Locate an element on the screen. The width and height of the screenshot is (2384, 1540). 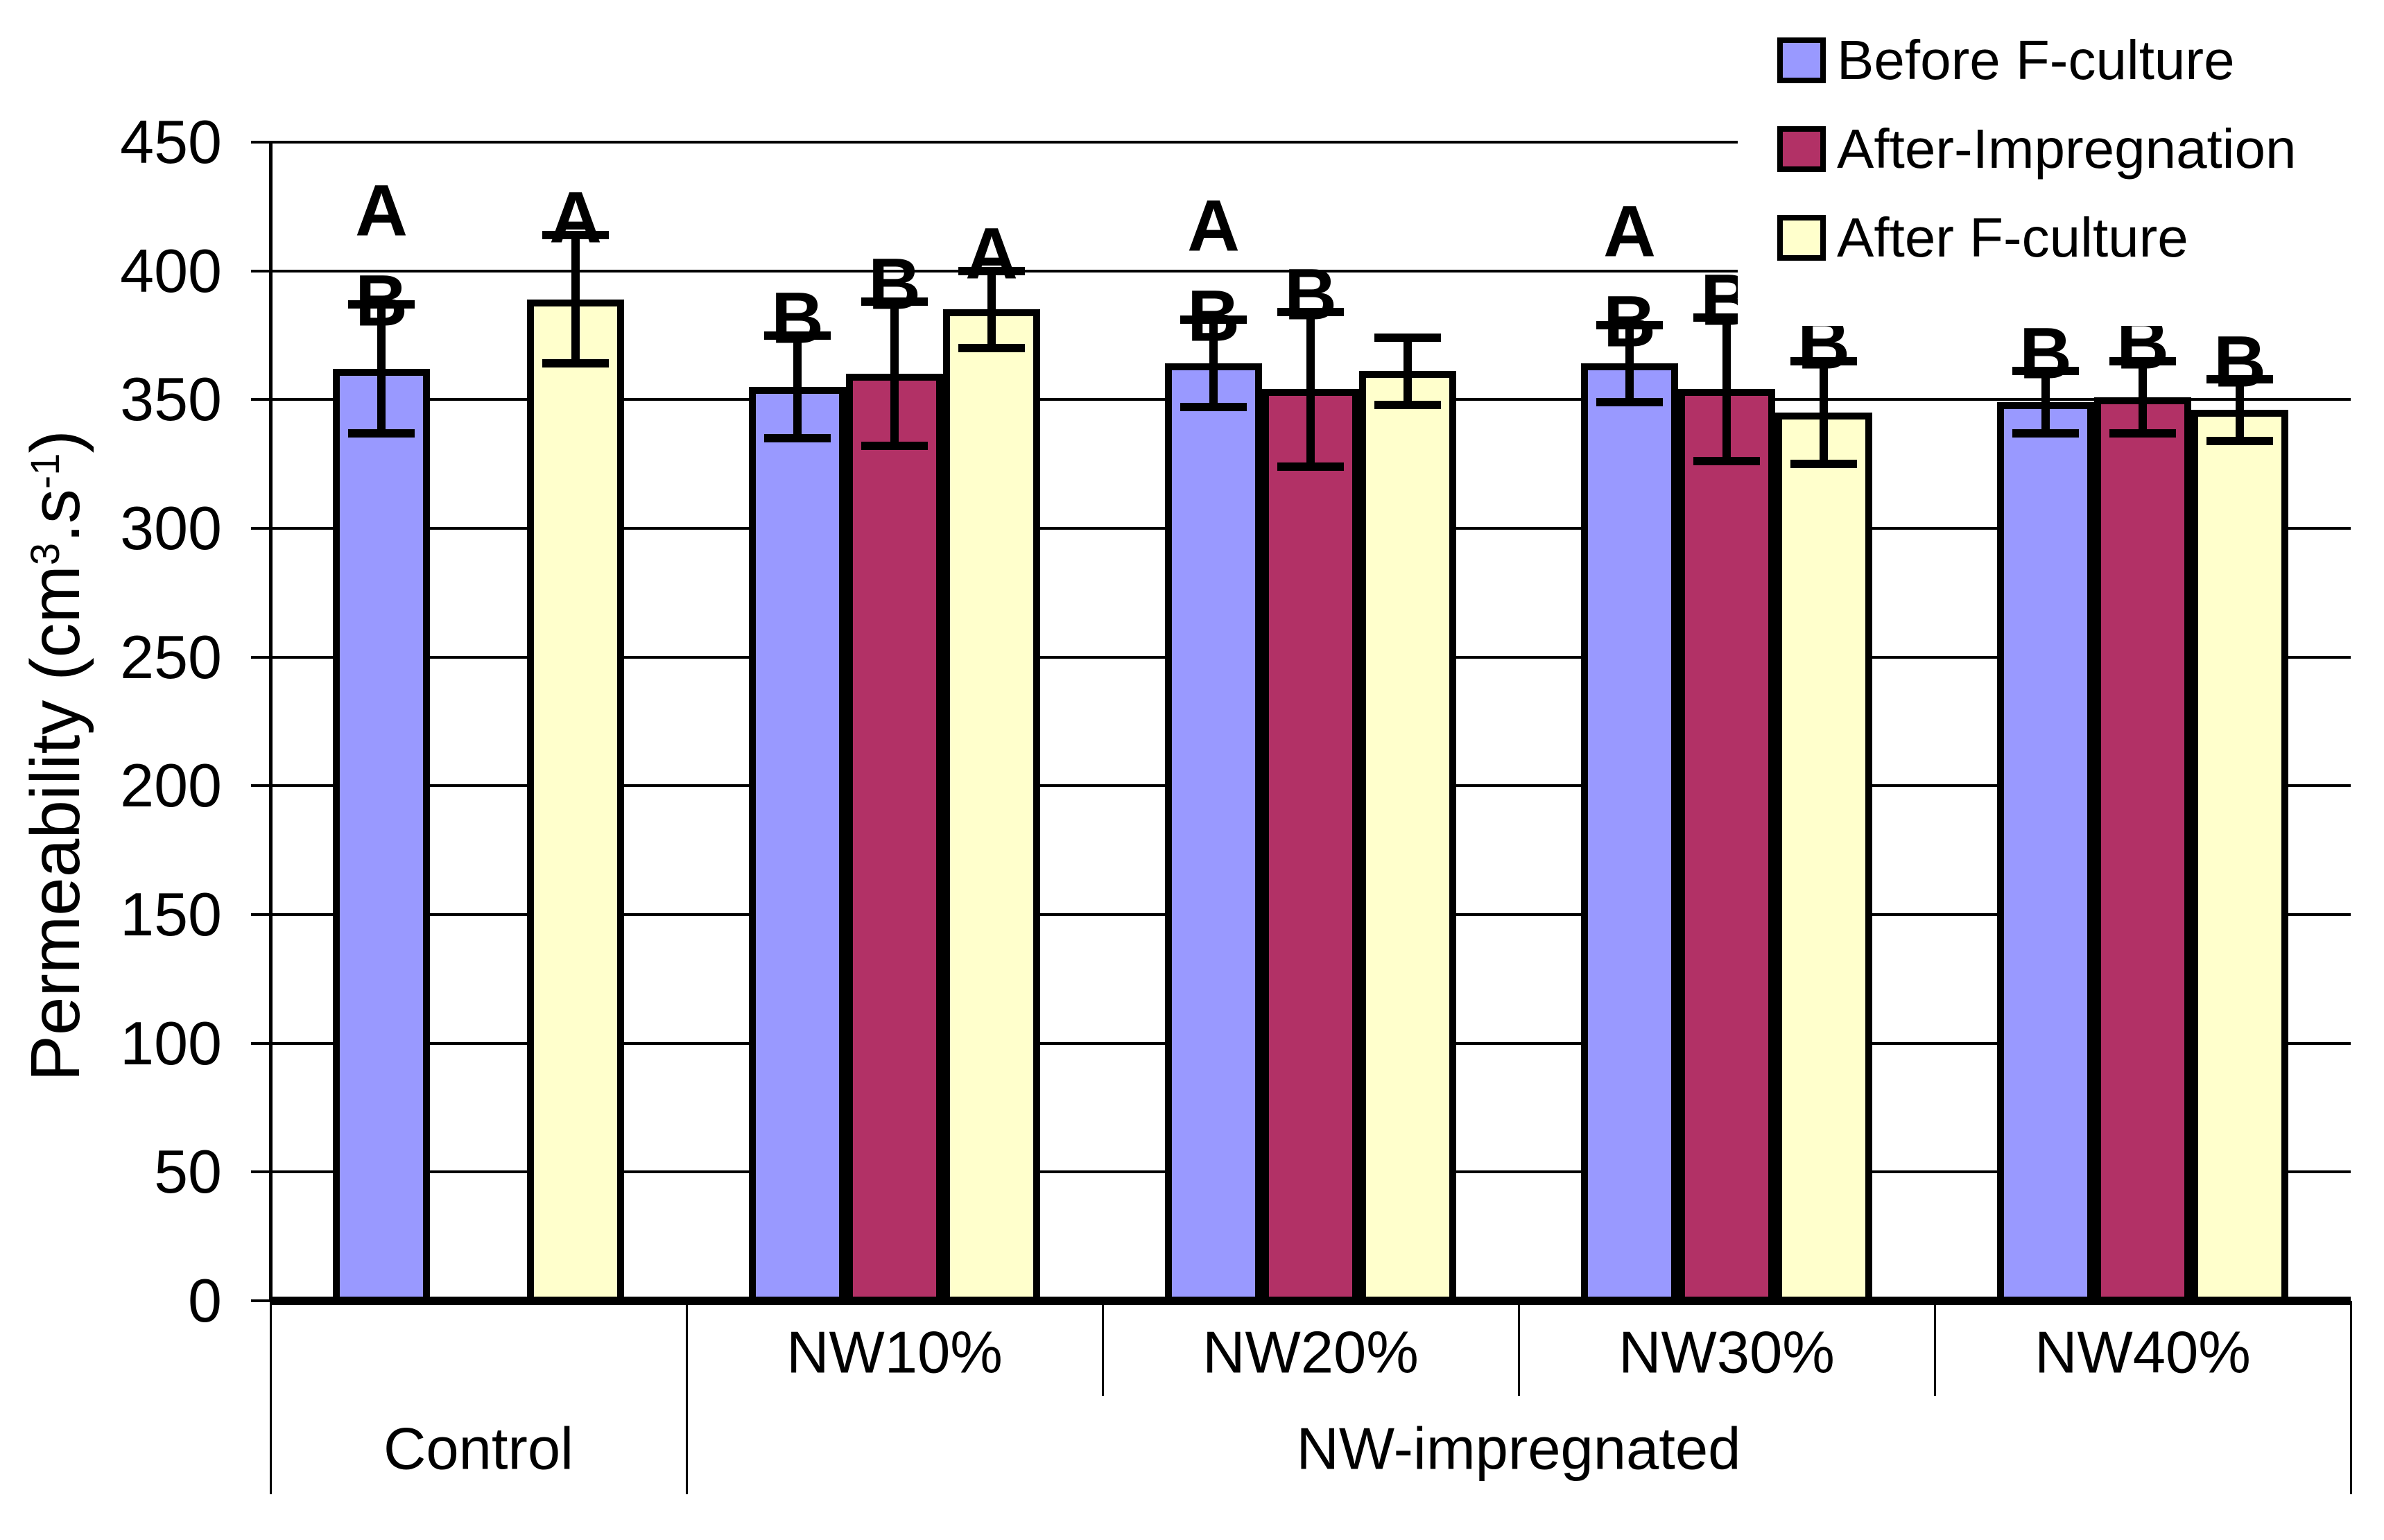
bar-after-impregnation-nw30- is located at coordinates (1726, 845).